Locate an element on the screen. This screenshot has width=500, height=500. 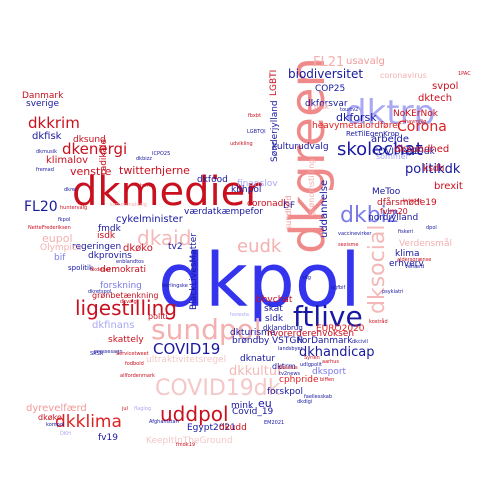
word-svpol: svpol is located at coordinates (445, 86).